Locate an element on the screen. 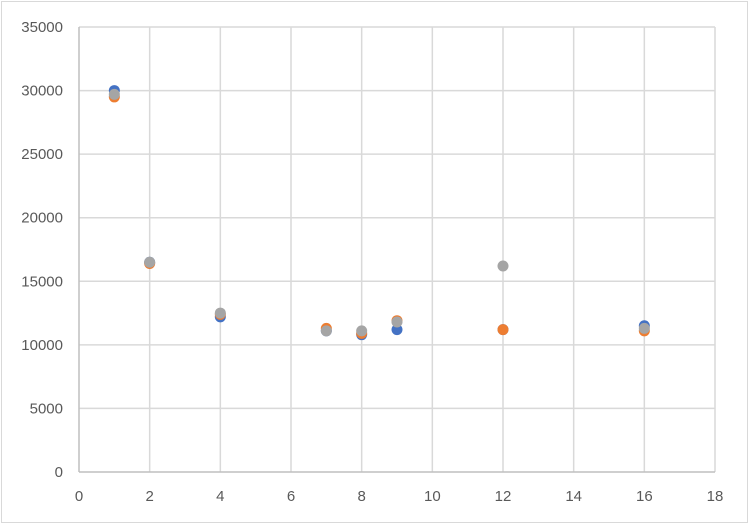 The height and width of the screenshot is (526, 751). y-tick-label: 15000 is located at coordinates (42, 281).